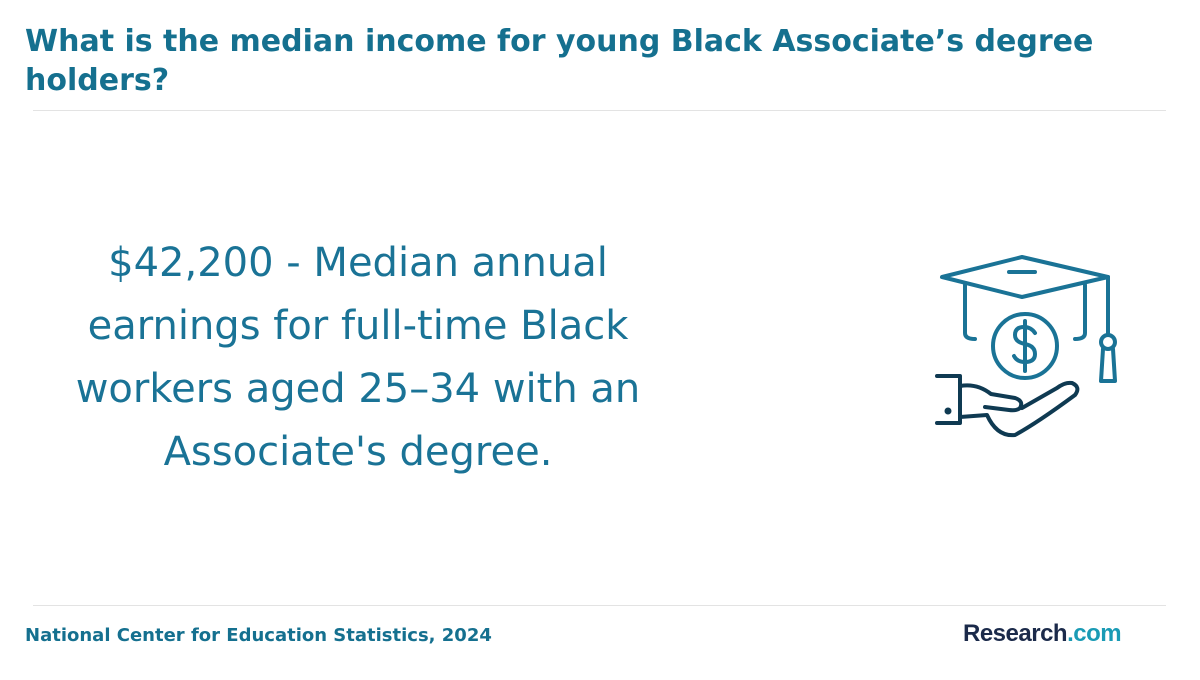 This screenshot has height=680, width=1200. I want to click on logo: Research.com, so click(1042, 634).